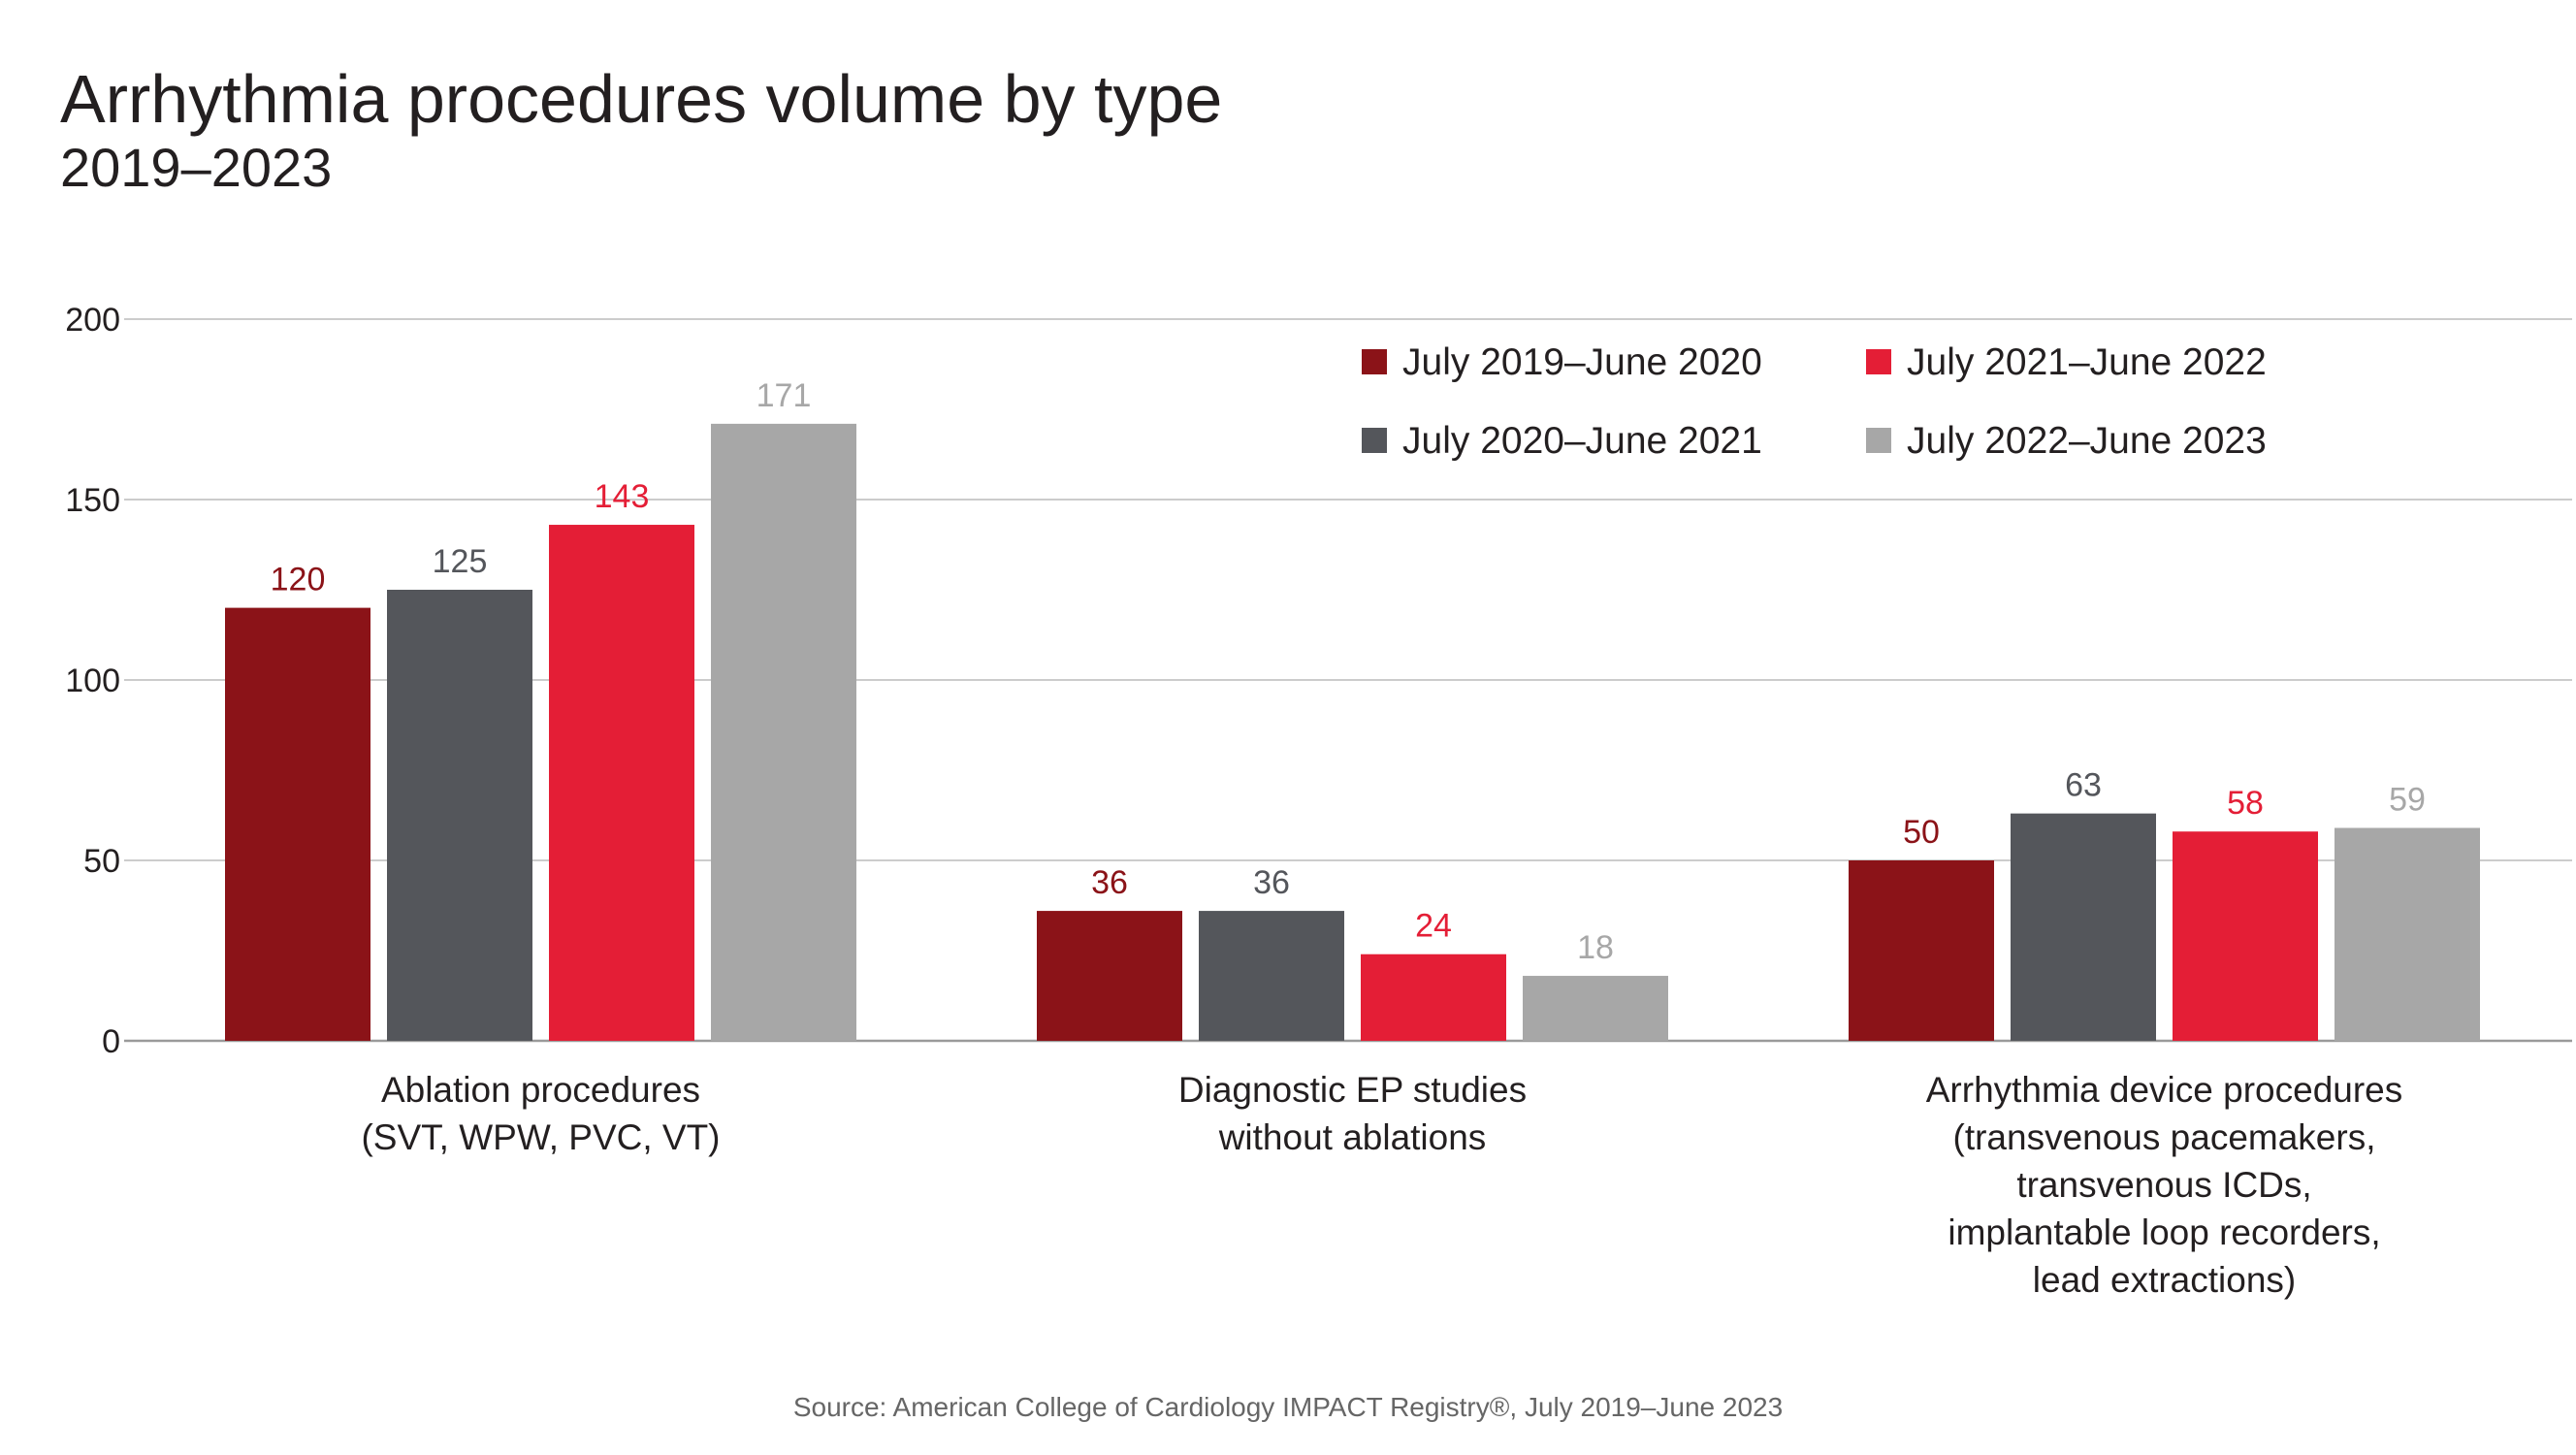  What do you see at coordinates (1582, 362) in the screenshot?
I see `legend-label: July 2019–June 2020` at bounding box center [1582, 362].